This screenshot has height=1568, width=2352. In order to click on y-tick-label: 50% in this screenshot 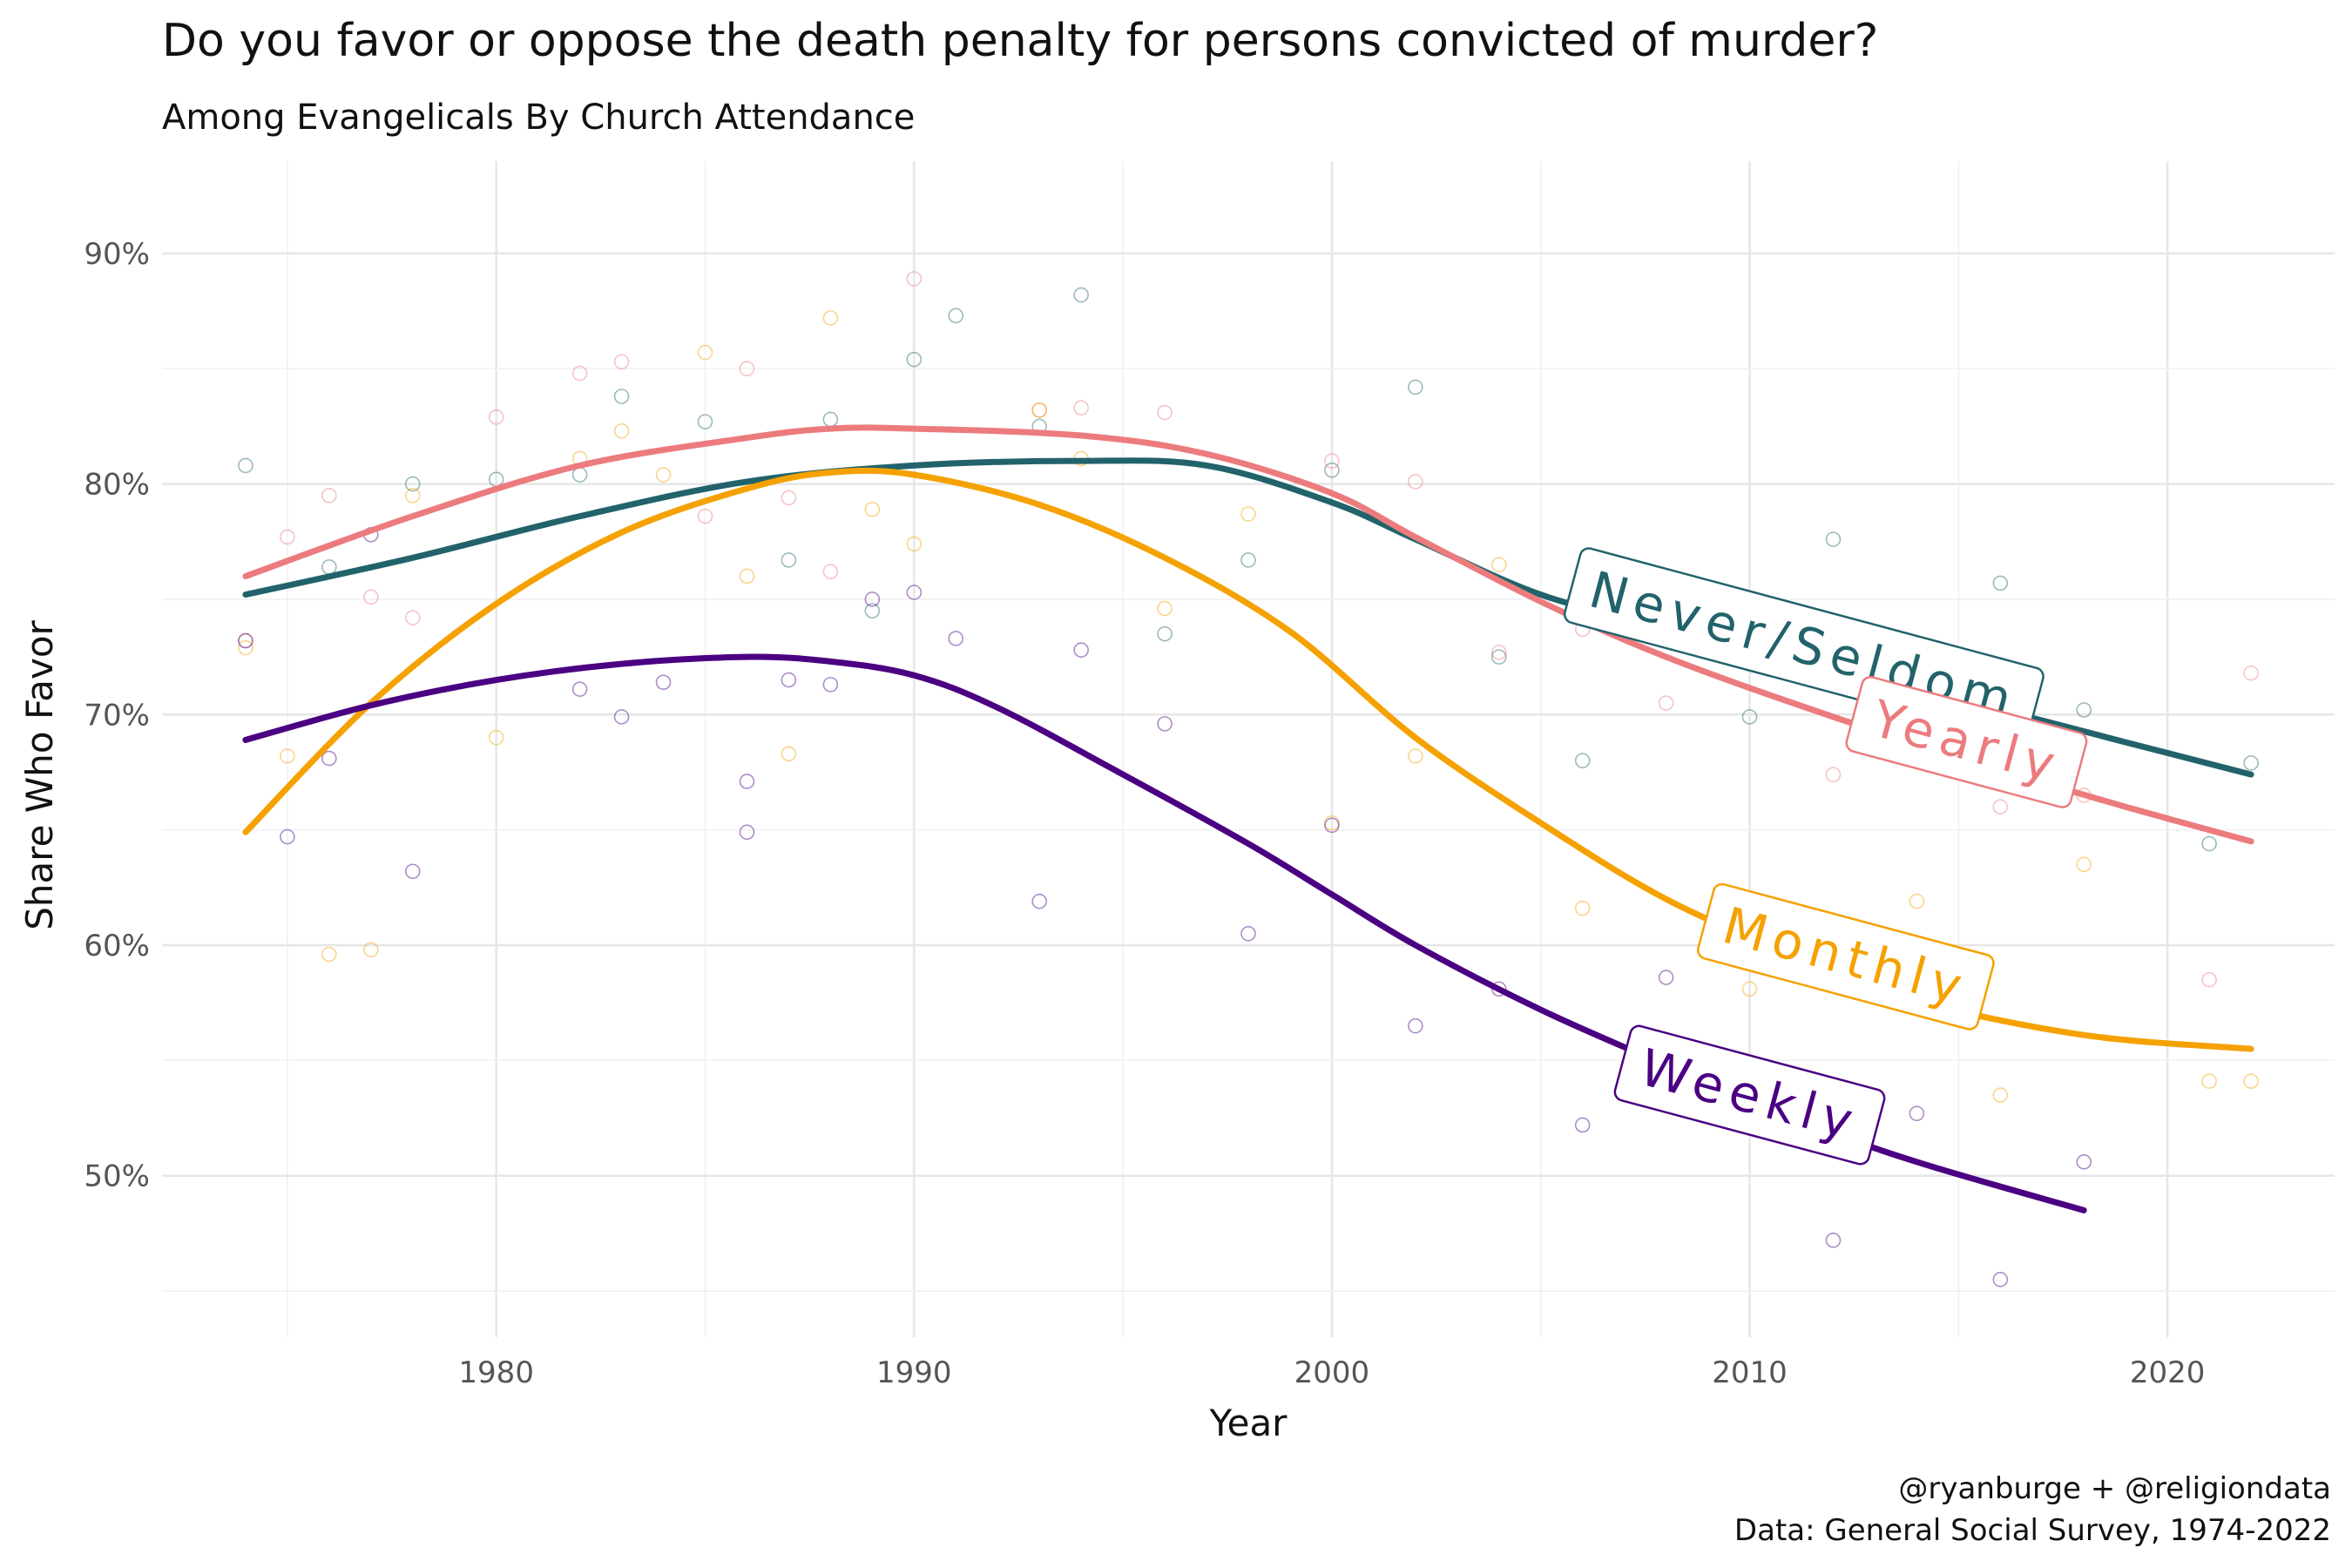, I will do `click(117, 1176)`.